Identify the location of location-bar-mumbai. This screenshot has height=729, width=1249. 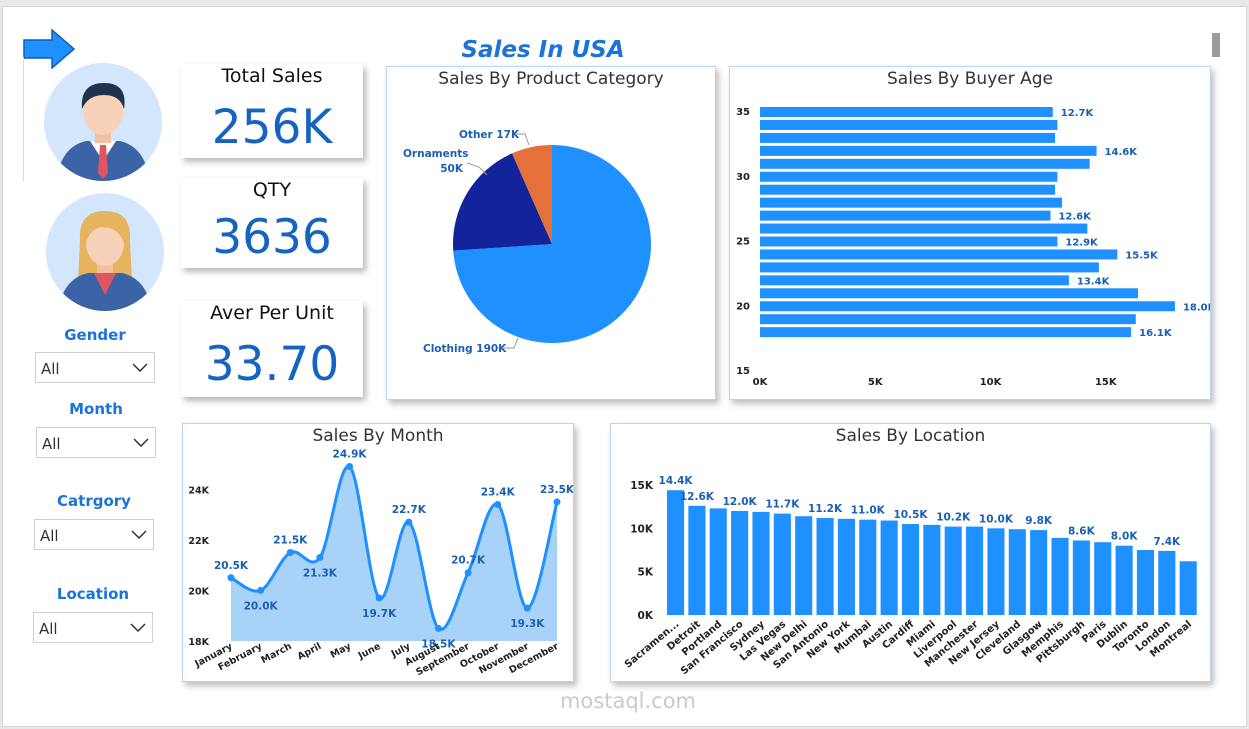
(868, 567).